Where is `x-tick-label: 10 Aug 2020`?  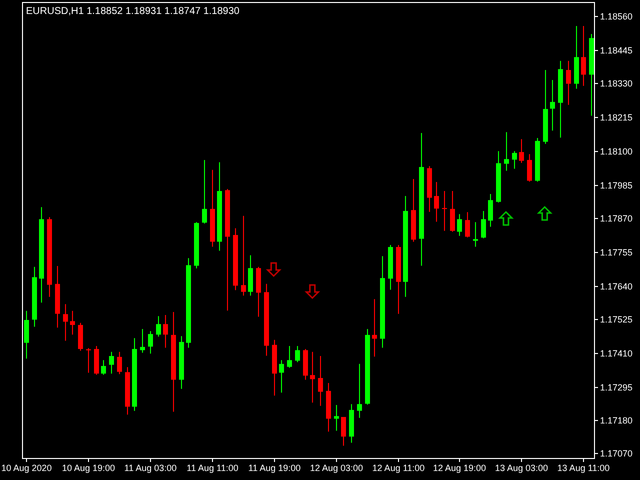
x-tick-label: 10 Aug 2020 is located at coordinates (26, 468).